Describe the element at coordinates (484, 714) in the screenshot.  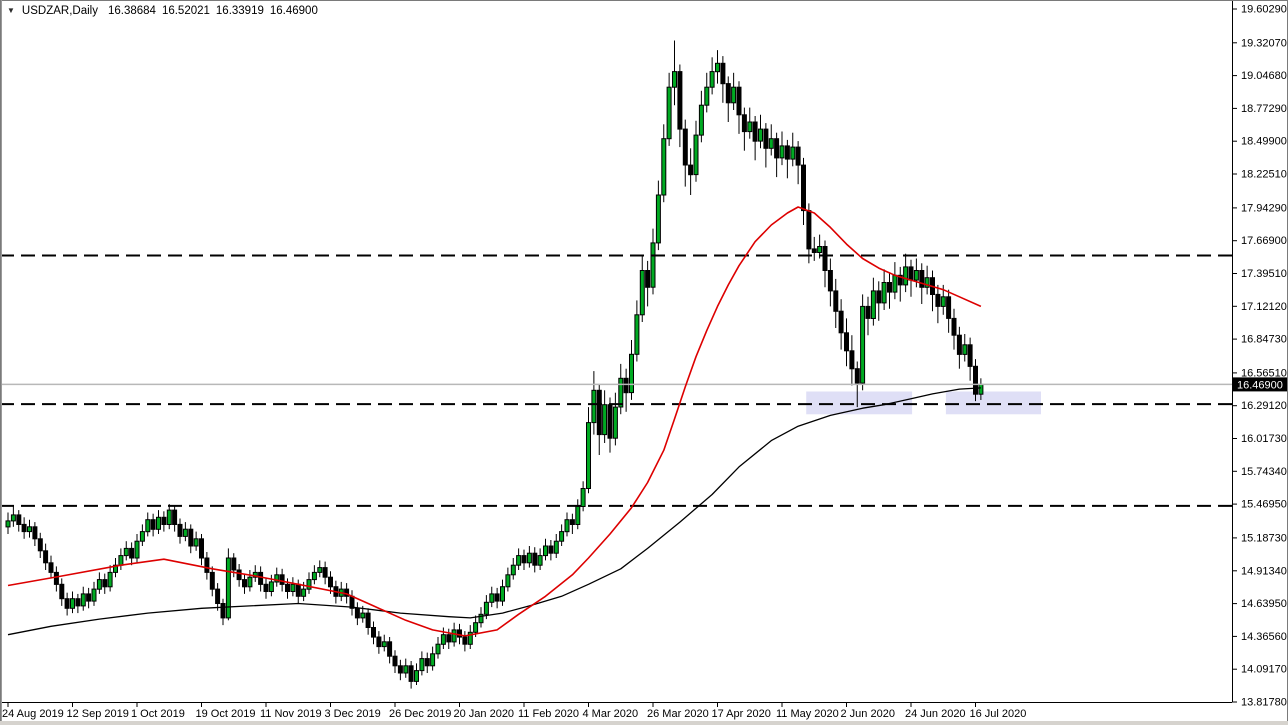
I see `time-axis-label: 20 Jan 2020` at that location.